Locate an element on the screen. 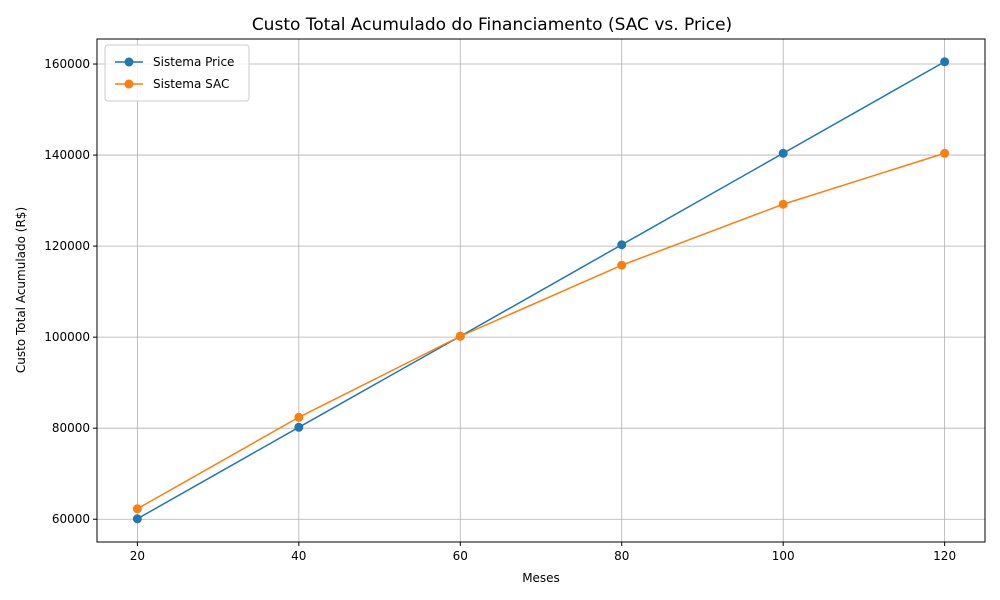 The width and height of the screenshot is (1000, 600). legend: Sistema Price Sistema SAC is located at coordinates (177, 73).